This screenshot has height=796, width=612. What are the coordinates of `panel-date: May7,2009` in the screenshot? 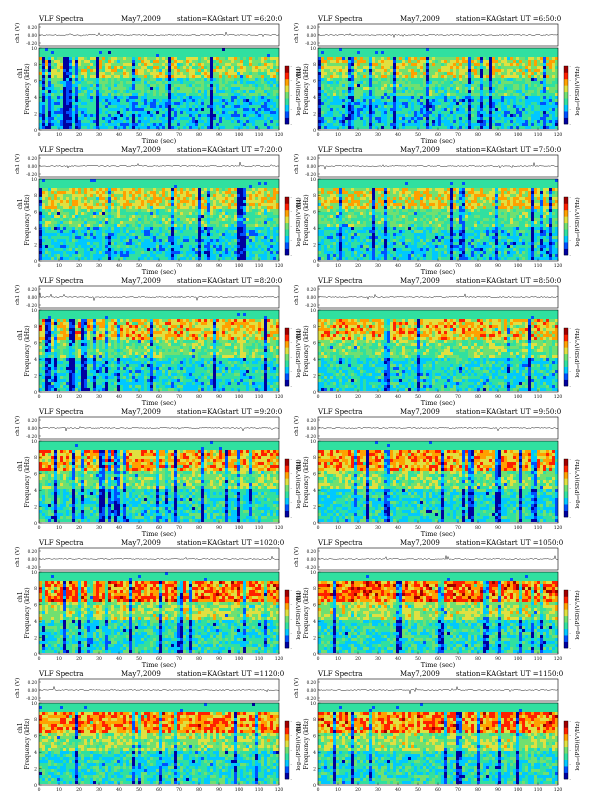 It's located at (420, 19).